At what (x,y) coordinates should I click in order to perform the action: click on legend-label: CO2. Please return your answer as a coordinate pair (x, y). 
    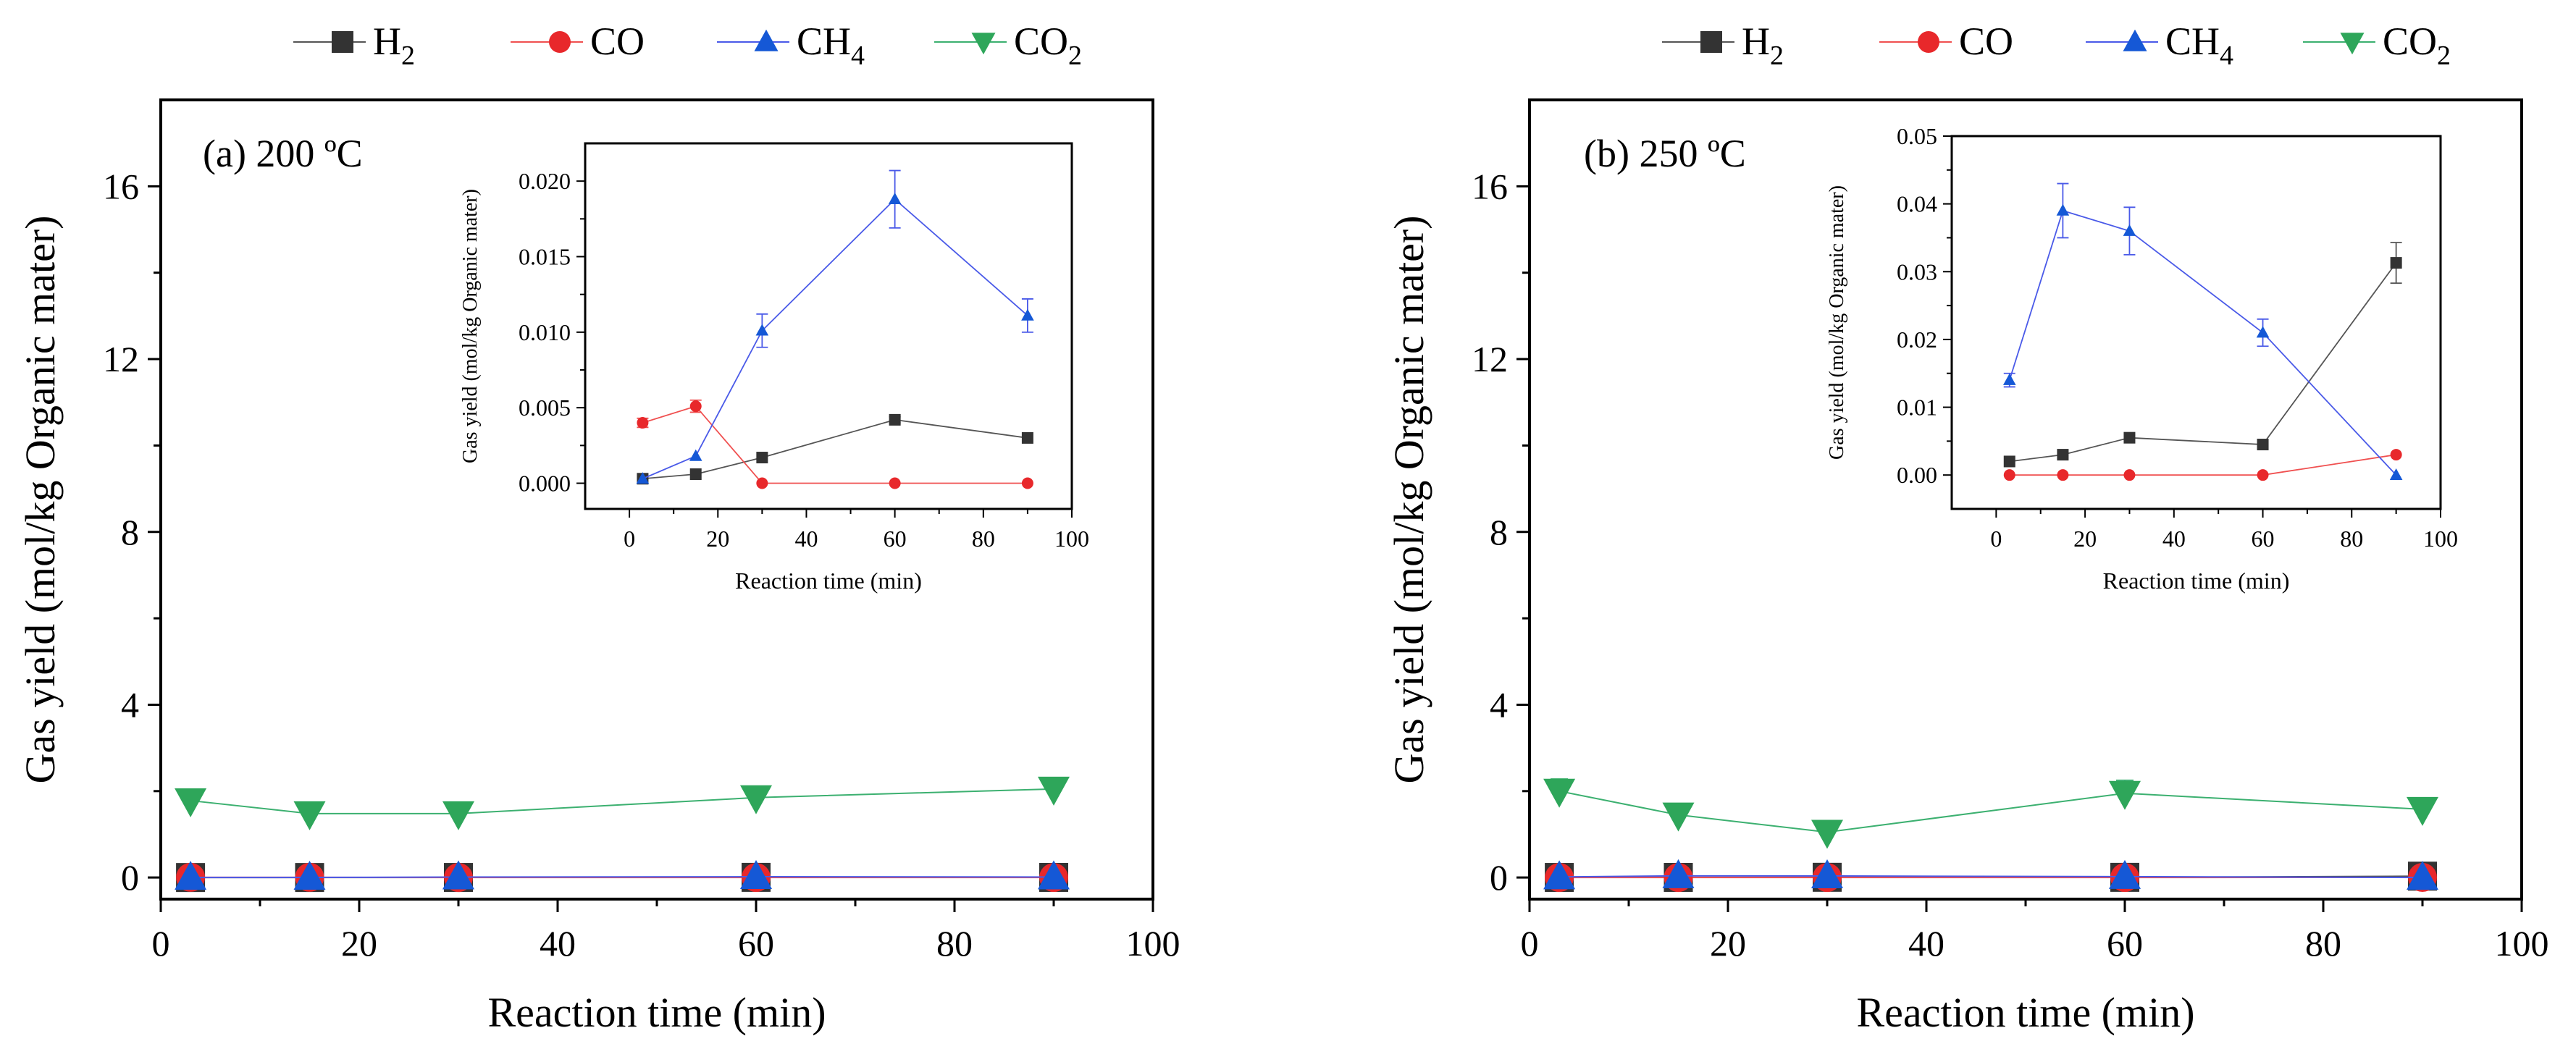
    Looking at the image, I should click on (1048, 46).